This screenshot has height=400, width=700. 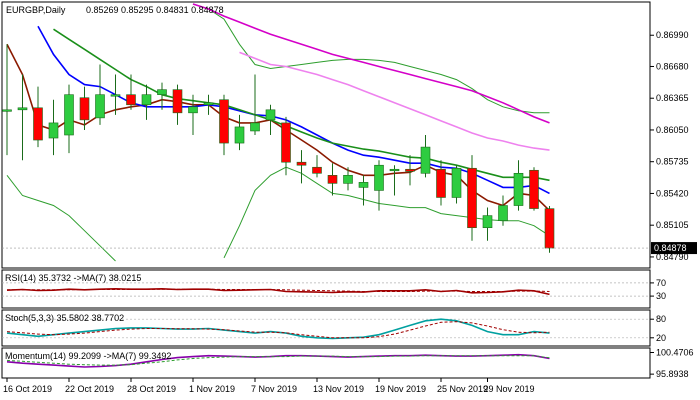 What do you see at coordinates (672, 162) in the screenshot?
I see `price-tick-label: 0.85735` at bounding box center [672, 162].